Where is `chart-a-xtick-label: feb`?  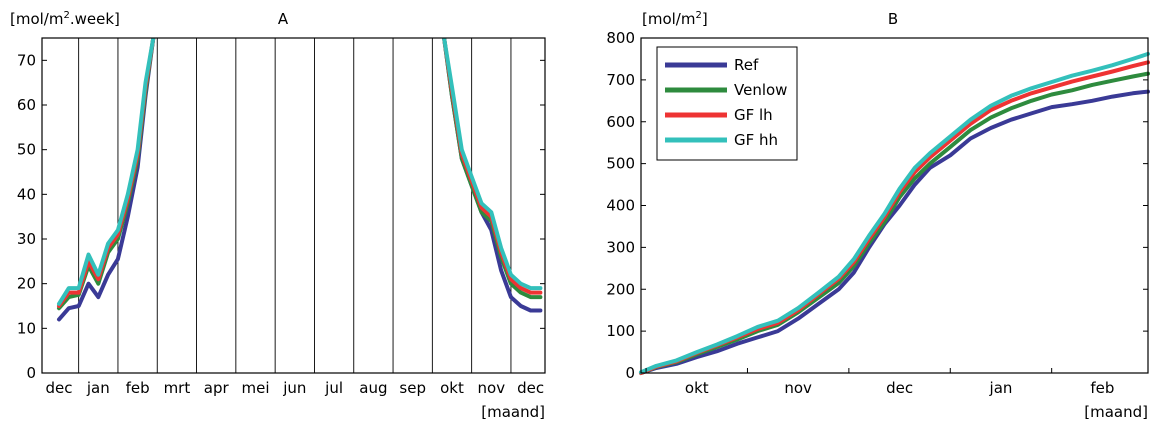
chart-a-xtick-label: feb is located at coordinates (138, 388).